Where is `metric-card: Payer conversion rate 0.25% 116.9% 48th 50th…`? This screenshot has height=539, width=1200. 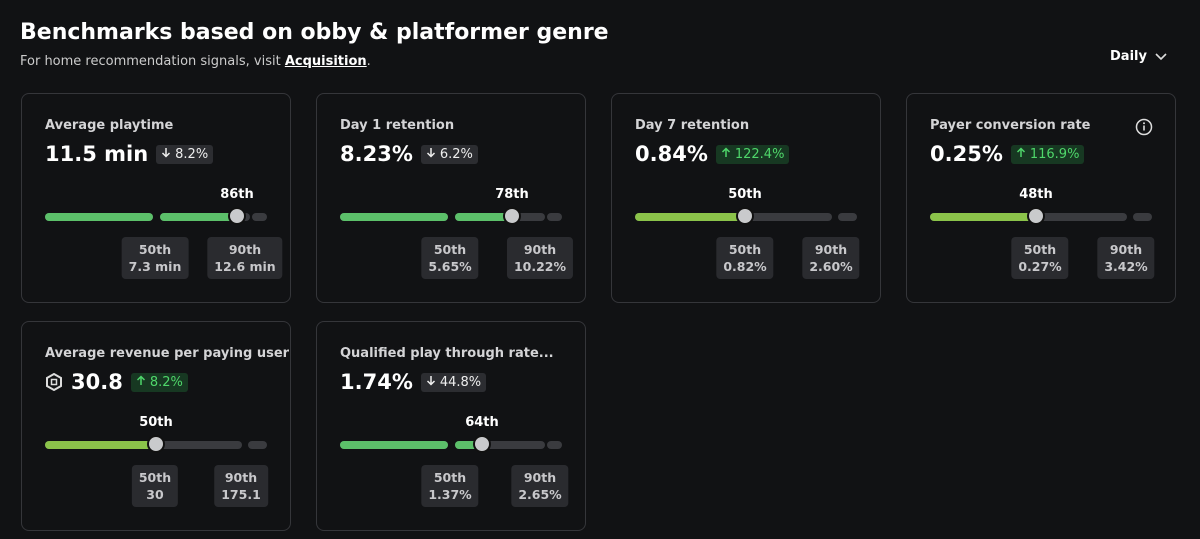
metric-card: Payer conversion rate 0.25% 116.9% 48th 50th… is located at coordinates (1041, 198).